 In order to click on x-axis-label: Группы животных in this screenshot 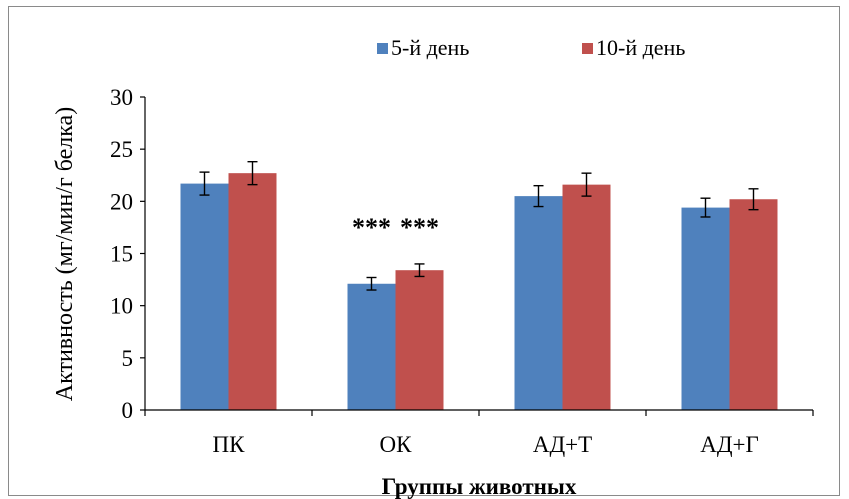, I will do `click(479, 486)`.